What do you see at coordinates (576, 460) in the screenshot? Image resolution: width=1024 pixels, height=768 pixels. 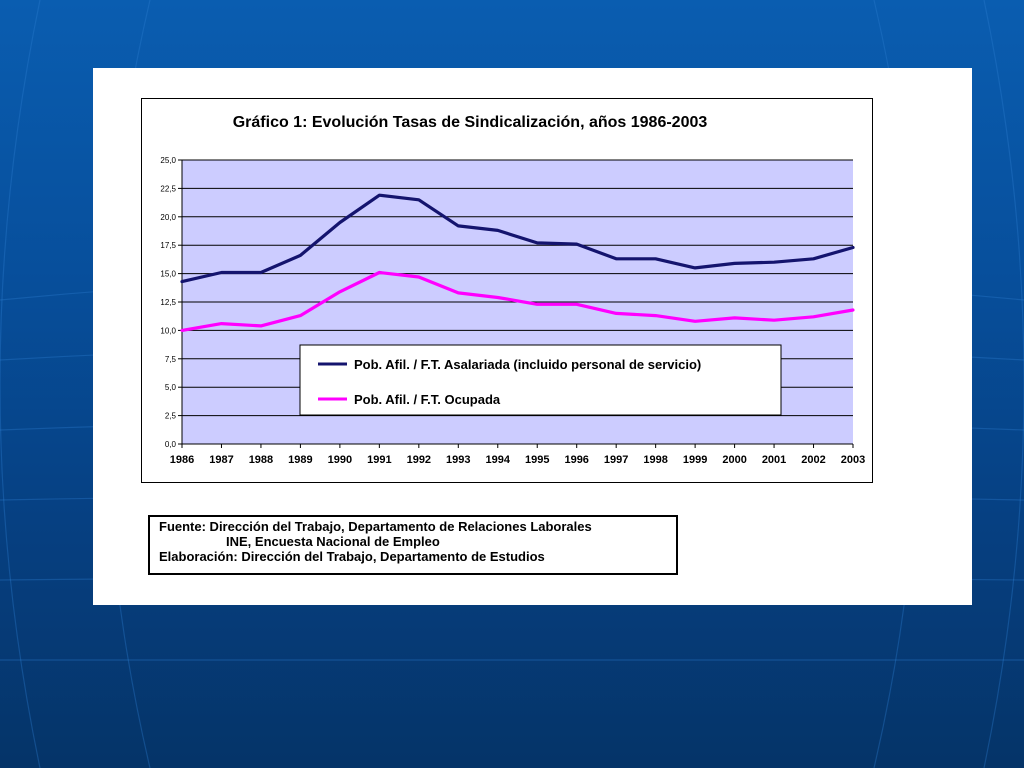 I see `x-tick-label: 1996` at bounding box center [576, 460].